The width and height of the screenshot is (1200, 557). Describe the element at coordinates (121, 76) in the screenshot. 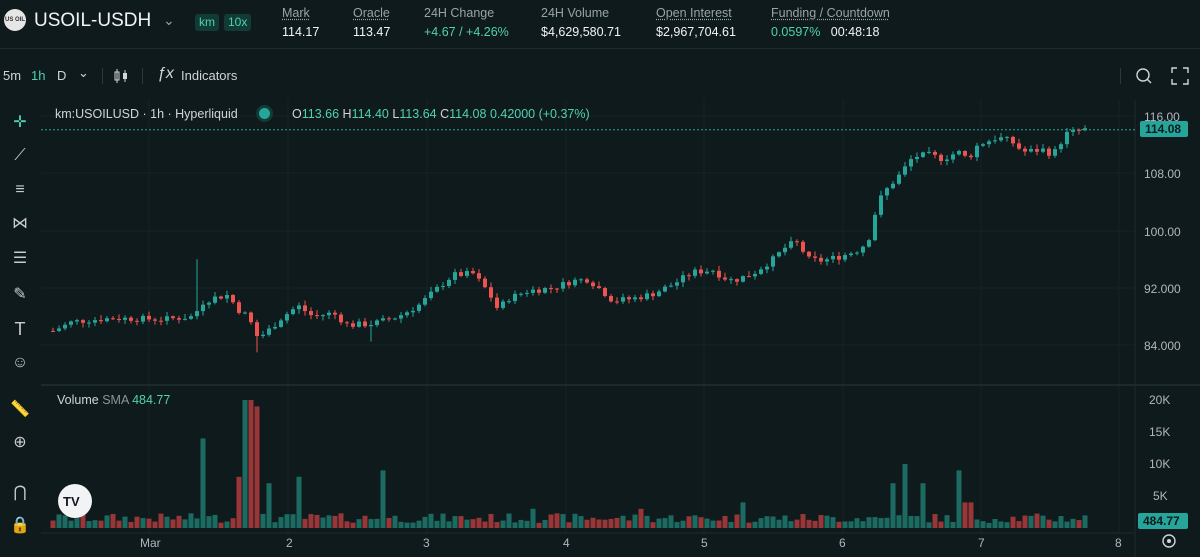

I see `candles-icon` at that location.